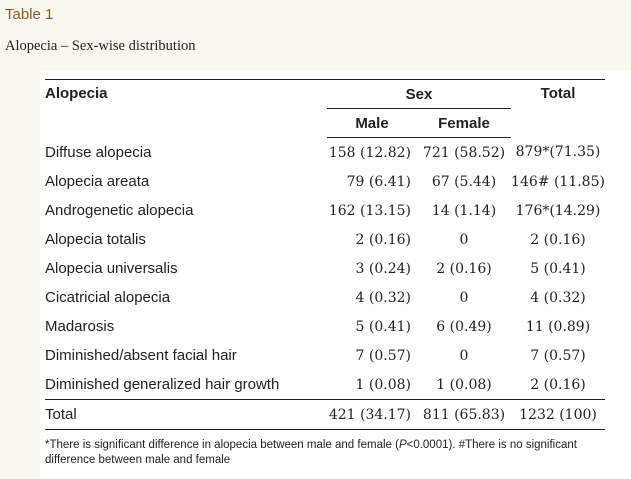 The image size is (631, 479). What do you see at coordinates (95, 239) in the screenshot?
I see `row-label: Alopecia totalis` at bounding box center [95, 239].